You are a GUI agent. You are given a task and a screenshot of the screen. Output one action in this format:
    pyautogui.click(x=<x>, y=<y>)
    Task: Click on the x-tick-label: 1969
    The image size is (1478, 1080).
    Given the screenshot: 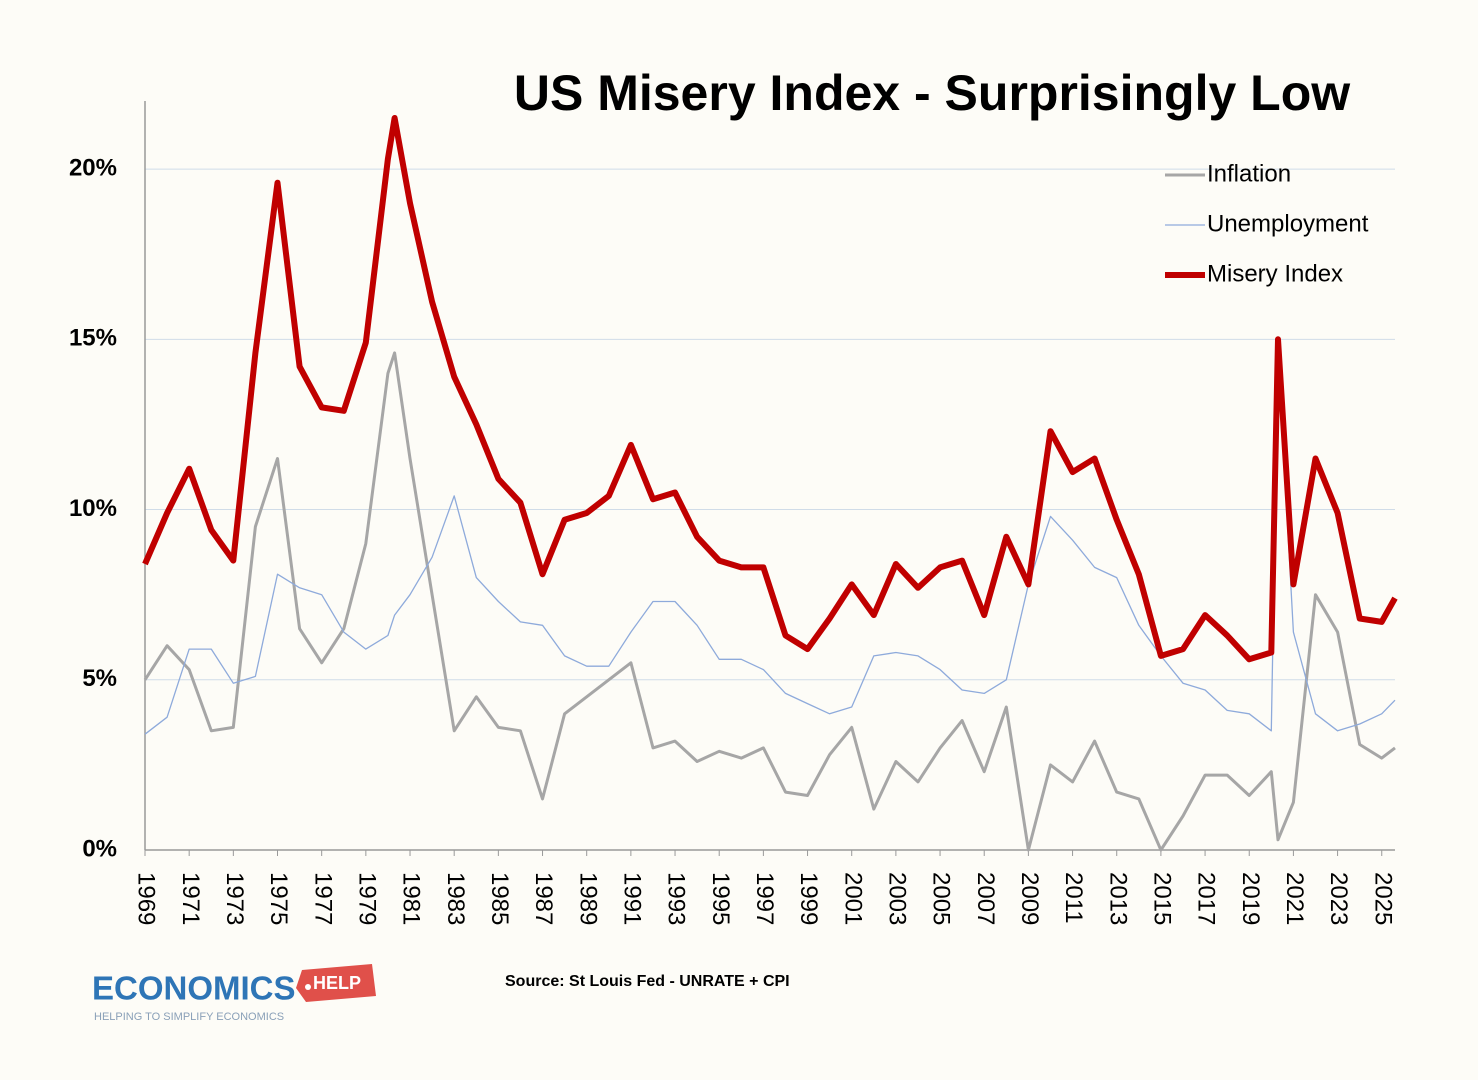 What is the action you would take?
    pyautogui.click(x=146, y=898)
    